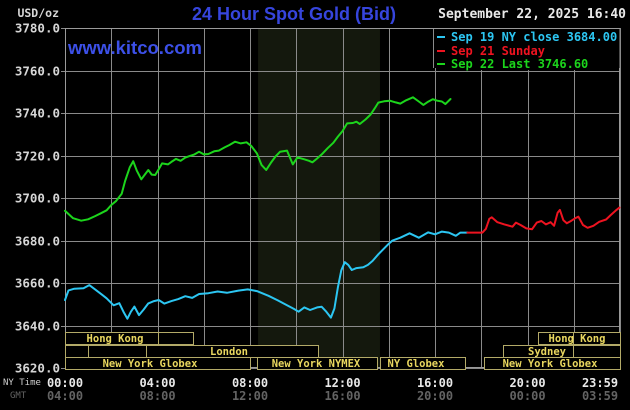  What do you see at coordinates (157, 383) in the screenshot?
I see `x-tick-ny-label: 04:00` at bounding box center [157, 383].